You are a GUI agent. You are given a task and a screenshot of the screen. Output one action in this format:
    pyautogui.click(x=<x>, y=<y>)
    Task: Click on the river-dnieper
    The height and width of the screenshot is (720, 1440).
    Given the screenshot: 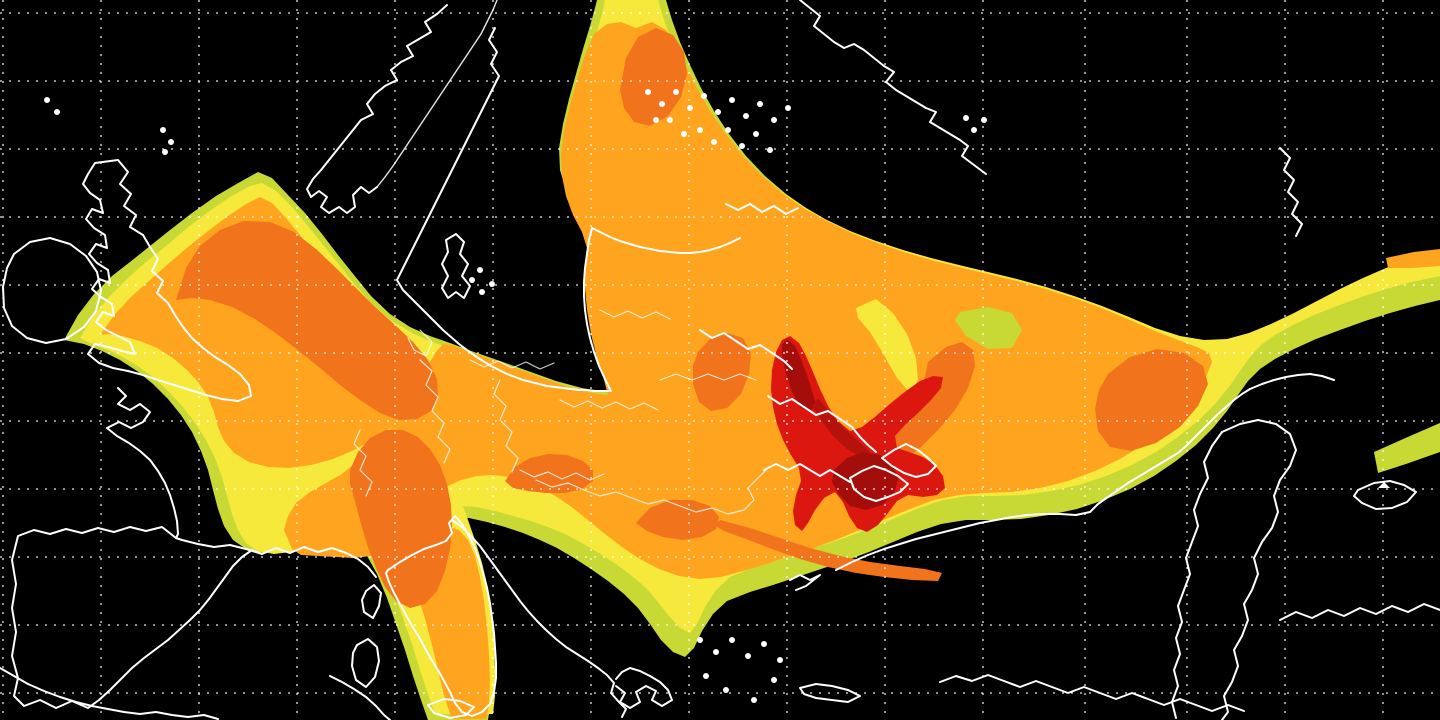 What is the action you would take?
    pyautogui.click(x=822, y=424)
    